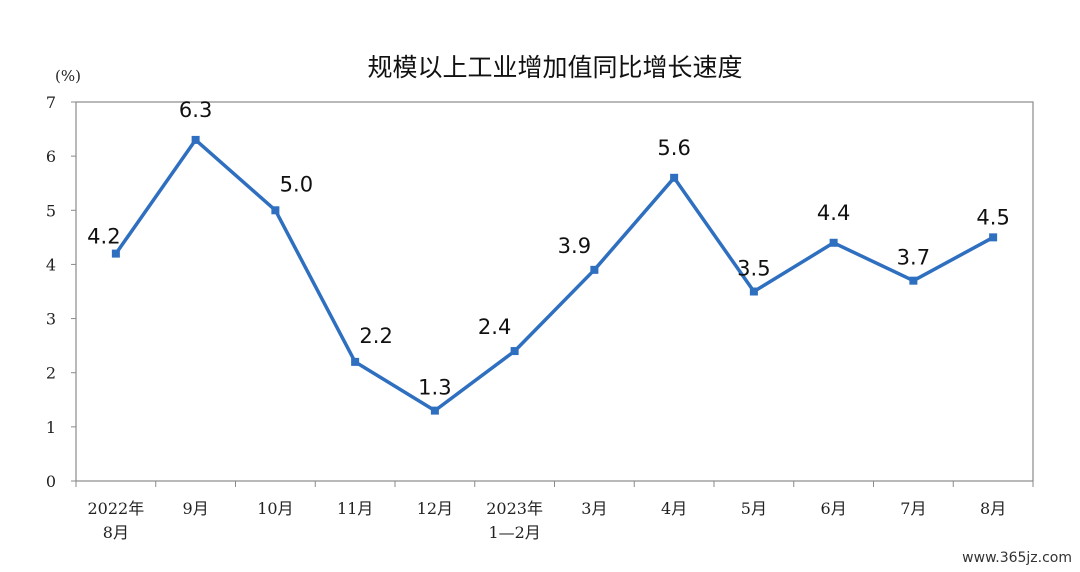 The height and width of the screenshot is (572, 1080). I want to click on y-tick-label: 7, so click(51, 102).